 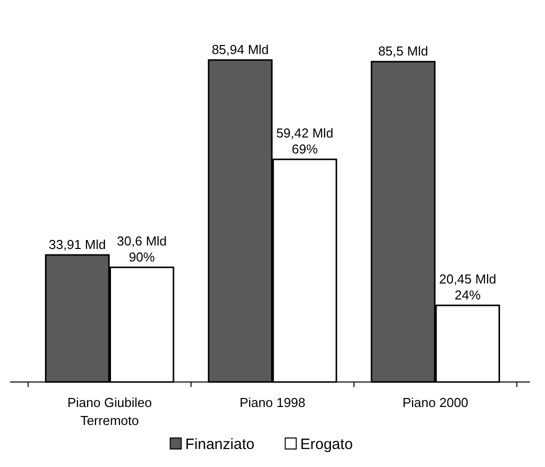 What do you see at coordinates (273, 402) in the screenshot?
I see `x-tick-label: Piano 1998` at bounding box center [273, 402].